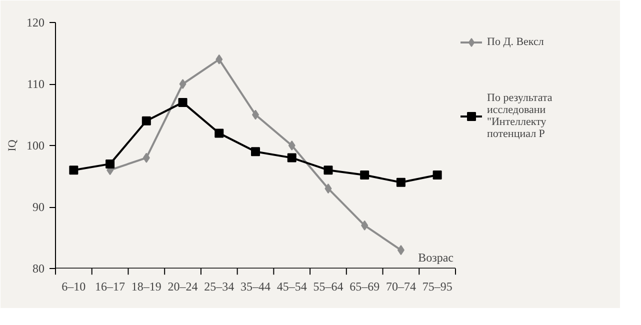  I want to click on x-tick-label: 75–95, so click(437, 287).